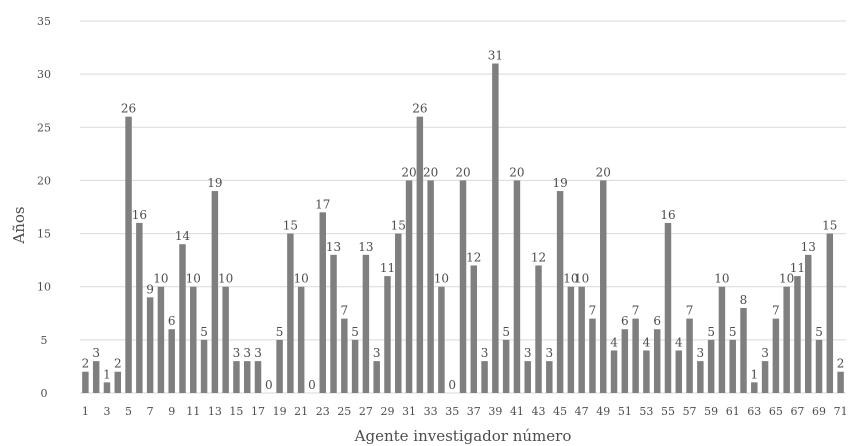  I want to click on x-tick-label: 39, so click(495, 411).